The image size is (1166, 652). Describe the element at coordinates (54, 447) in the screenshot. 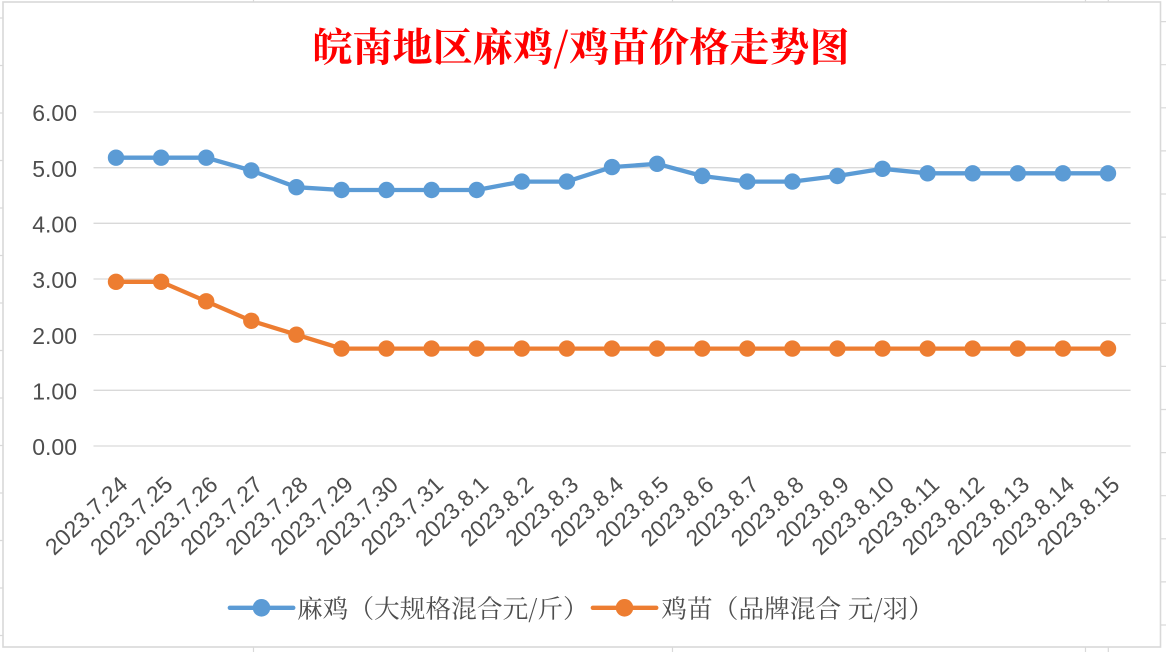

I see `svg-text: 0.00` at that location.